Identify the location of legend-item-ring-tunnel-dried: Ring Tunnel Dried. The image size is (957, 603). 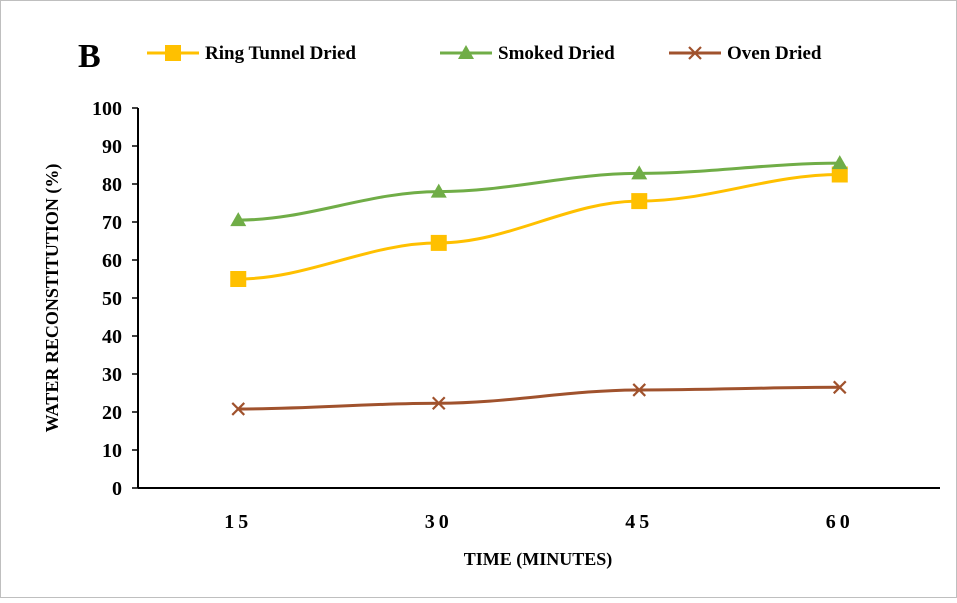
(251, 53).